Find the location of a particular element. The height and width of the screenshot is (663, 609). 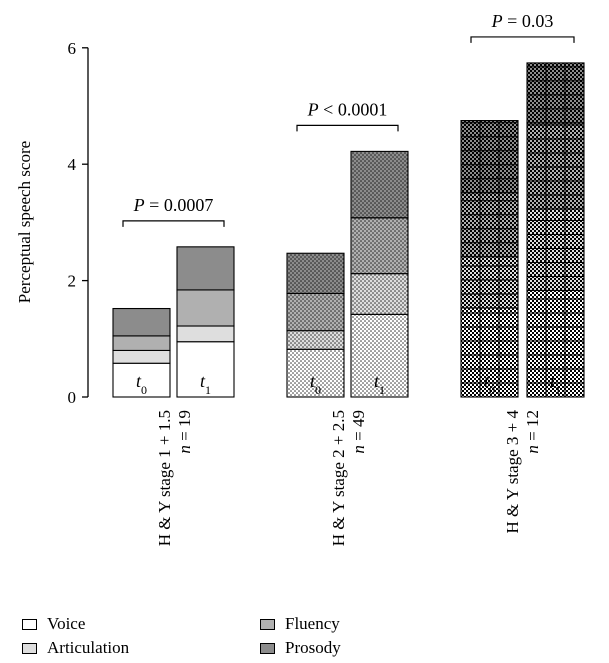

legend-item-articulation: Articulation is located at coordinates (75, 648).